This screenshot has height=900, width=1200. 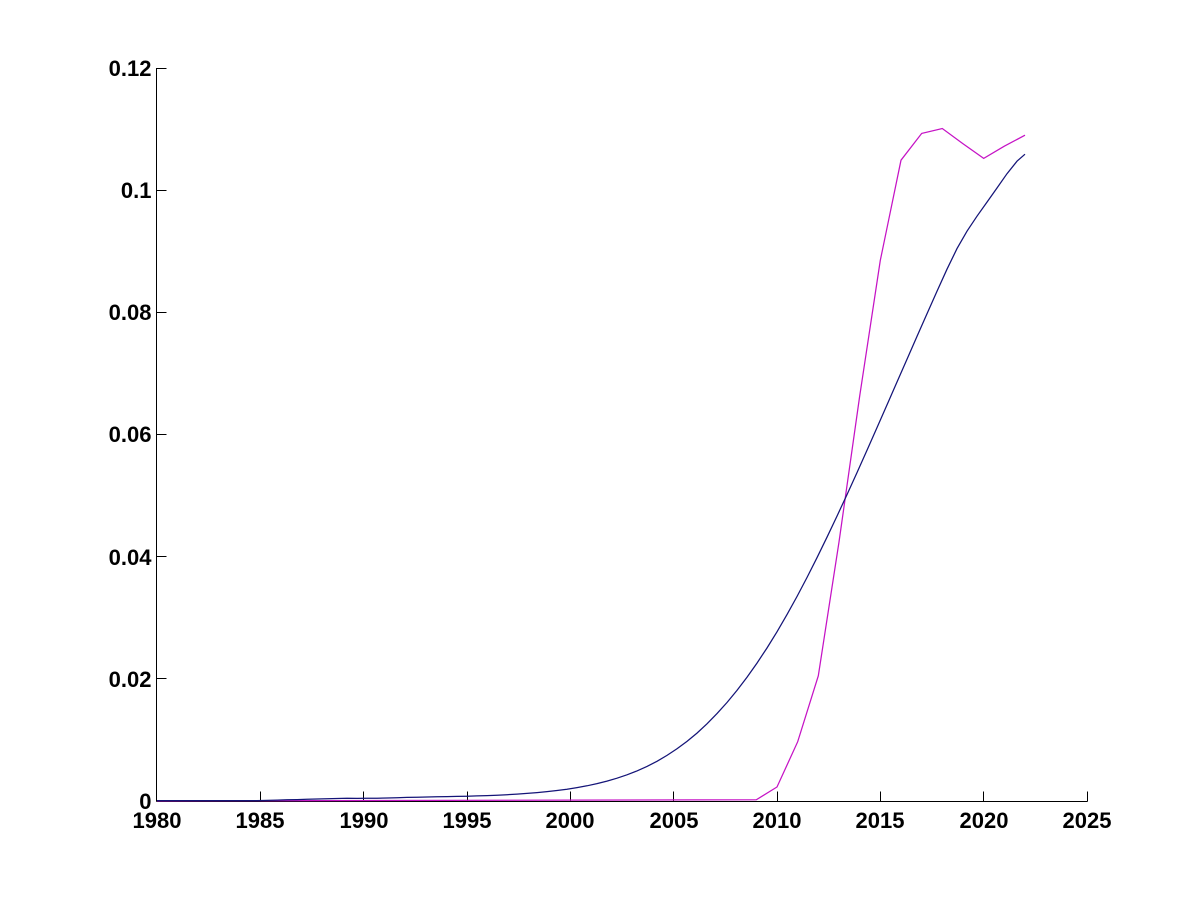 What do you see at coordinates (157, 820) in the screenshot?
I see `svg-text: 1980` at bounding box center [157, 820].